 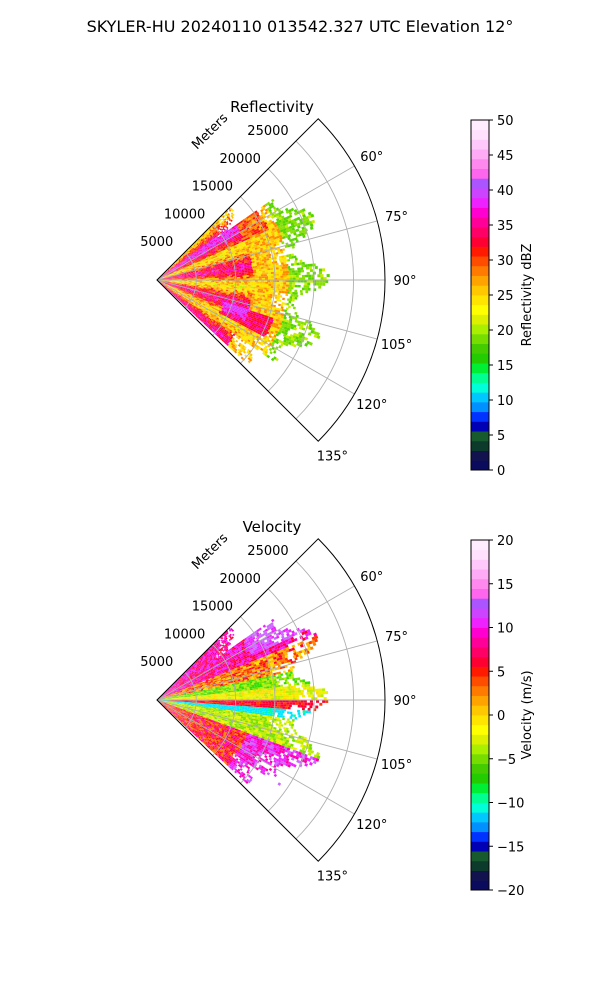 I want to click on angle-tick-label: 105°, so click(x=396, y=345).